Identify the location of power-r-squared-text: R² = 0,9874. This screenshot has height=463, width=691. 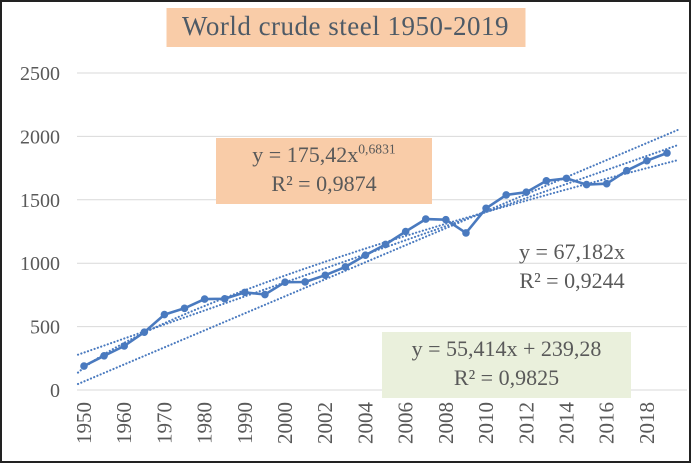
(324, 184).